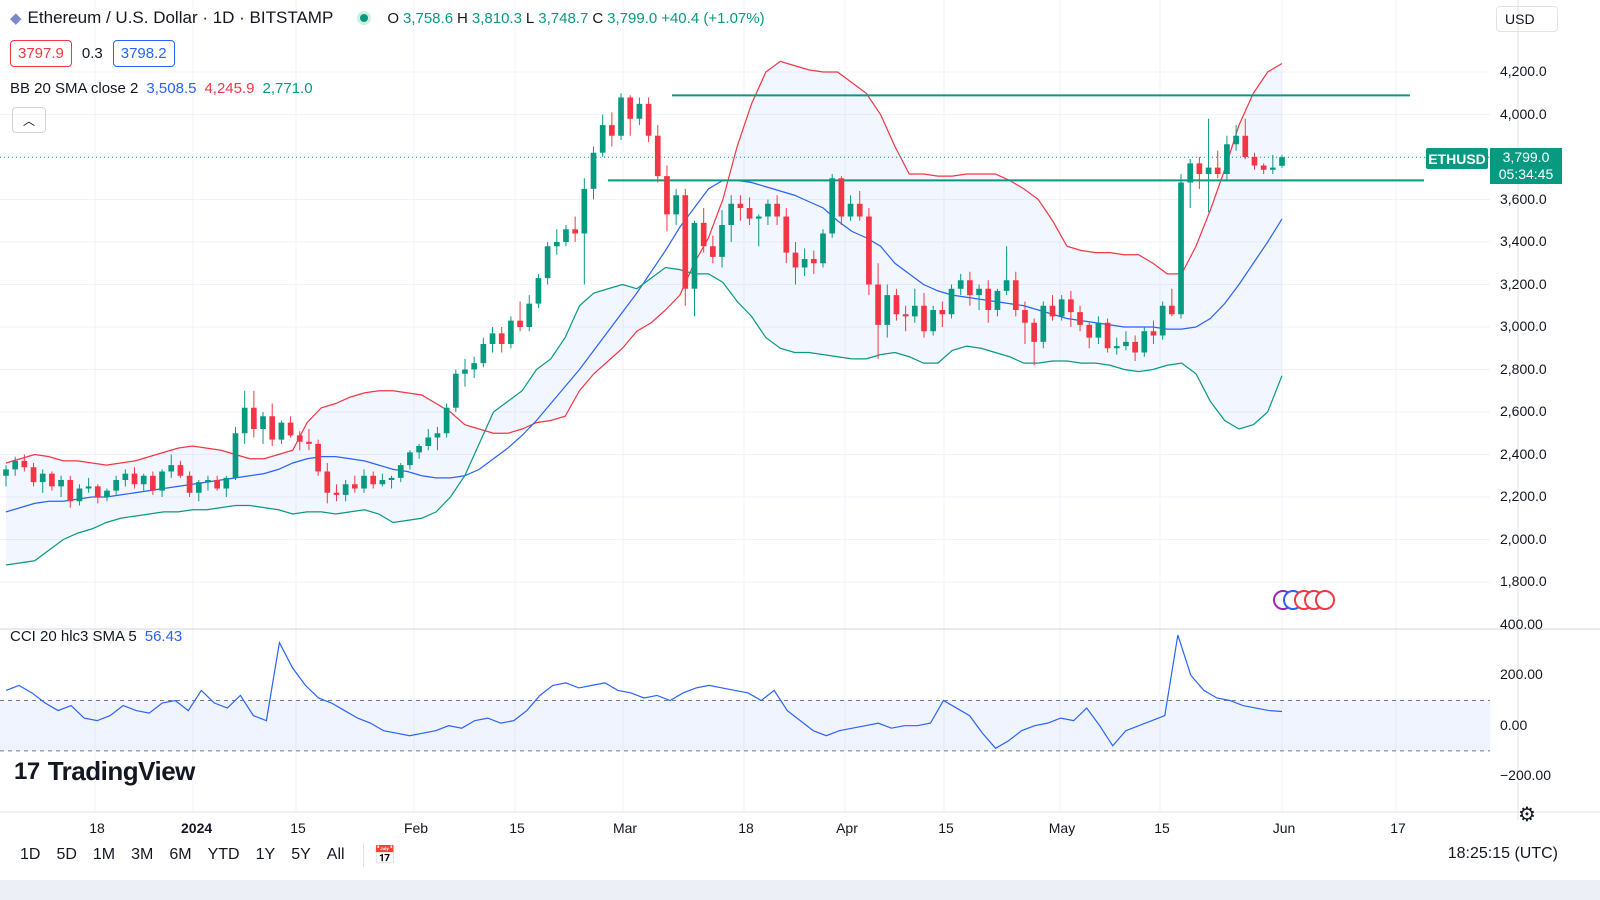  What do you see at coordinates (393, 18) in the screenshot?
I see `open-label: O` at bounding box center [393, 18].